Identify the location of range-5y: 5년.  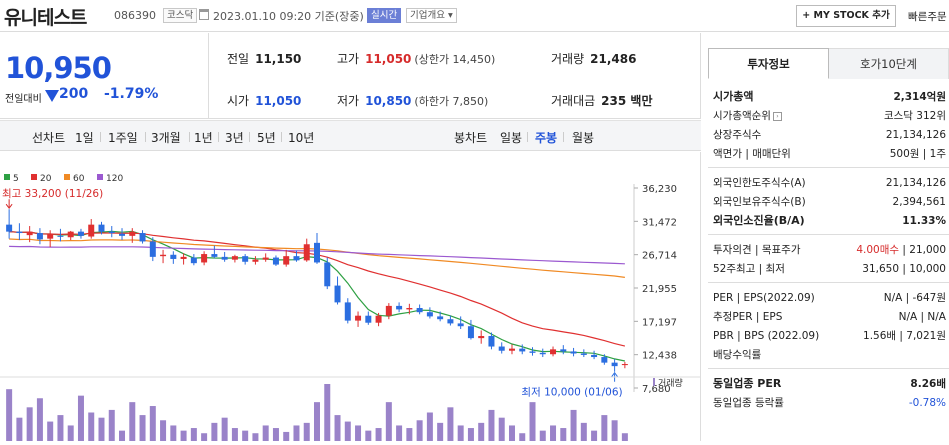
(266, 138).